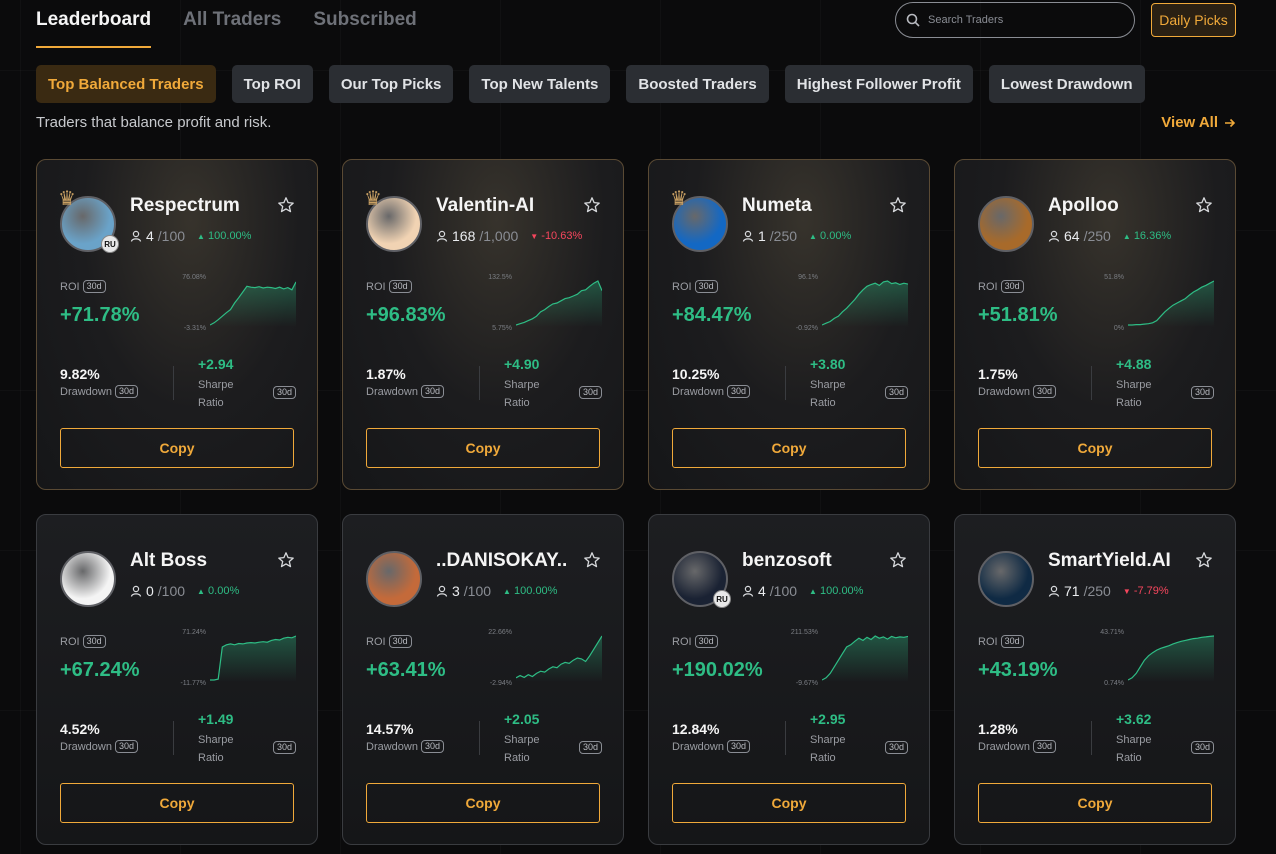 The height and width of the screenshot is (854, 1276). What do you see at coordinates (89, 222) in the screenshot?
I see `avatar: ♛ RU` at bounding box center [89, 222].